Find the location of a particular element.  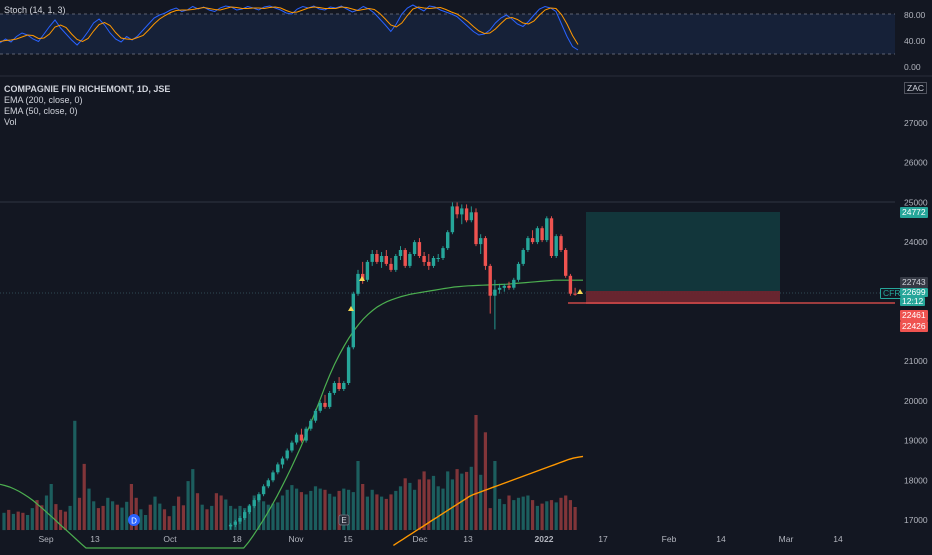

position-loss-zone is located at coordinates (683, 297).